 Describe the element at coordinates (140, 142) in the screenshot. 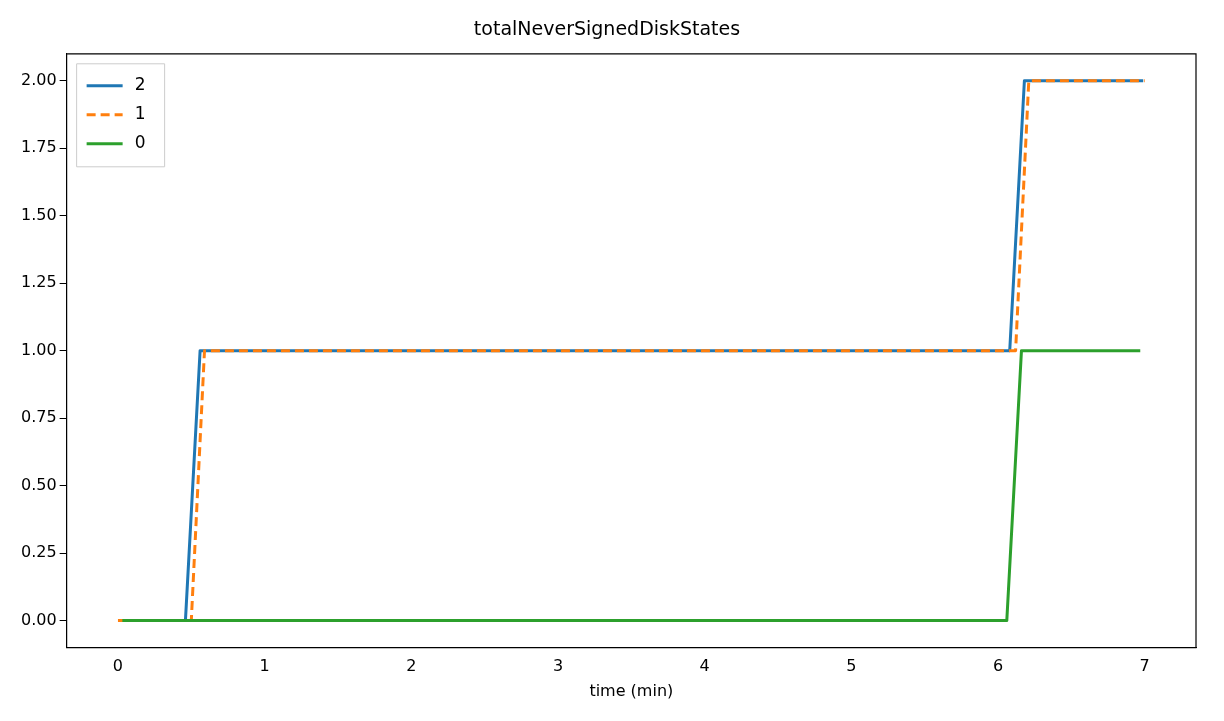

I see `legend-label: 0` at that location.